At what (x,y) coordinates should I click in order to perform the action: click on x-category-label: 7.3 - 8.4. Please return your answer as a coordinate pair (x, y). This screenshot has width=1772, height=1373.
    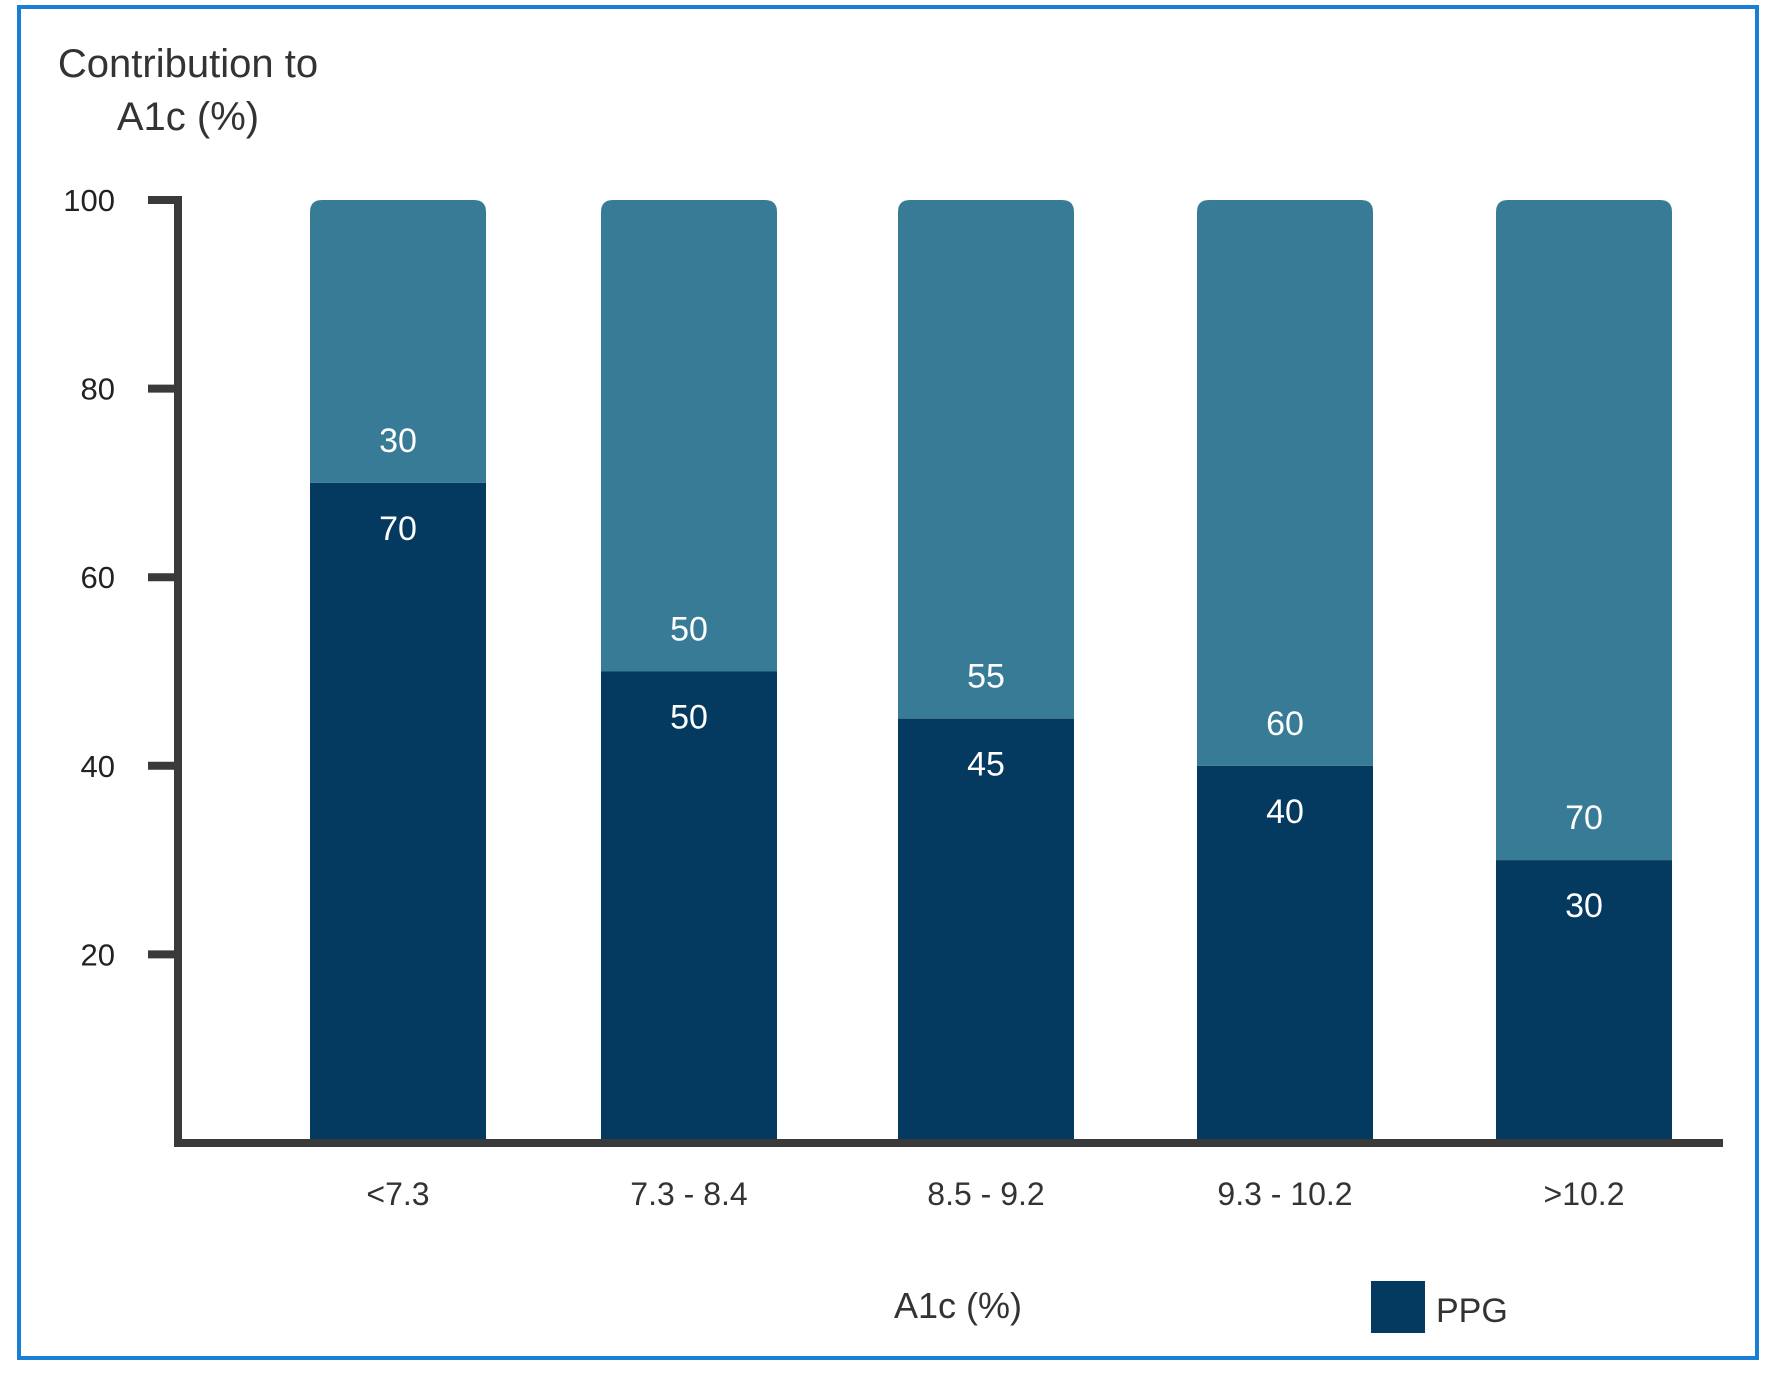
    Looking at the image, I should click on (688, 1194).